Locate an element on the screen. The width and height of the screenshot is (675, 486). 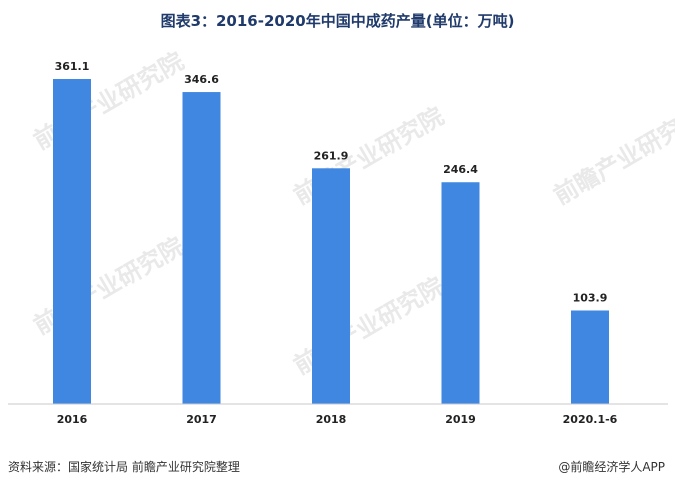
x-tick-label-2020.1-6: 2020.1-6 is located at coordinates (590, 419).